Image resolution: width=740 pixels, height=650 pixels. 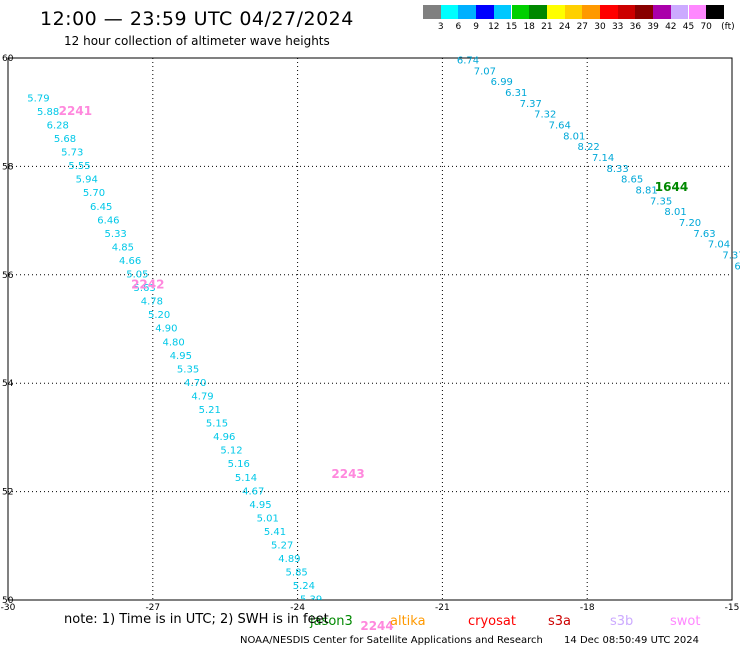 What do you see at coordinates (688, 27) in the screenshot?
I see `color-scale-label: 45` at bounding box center [688, 27].